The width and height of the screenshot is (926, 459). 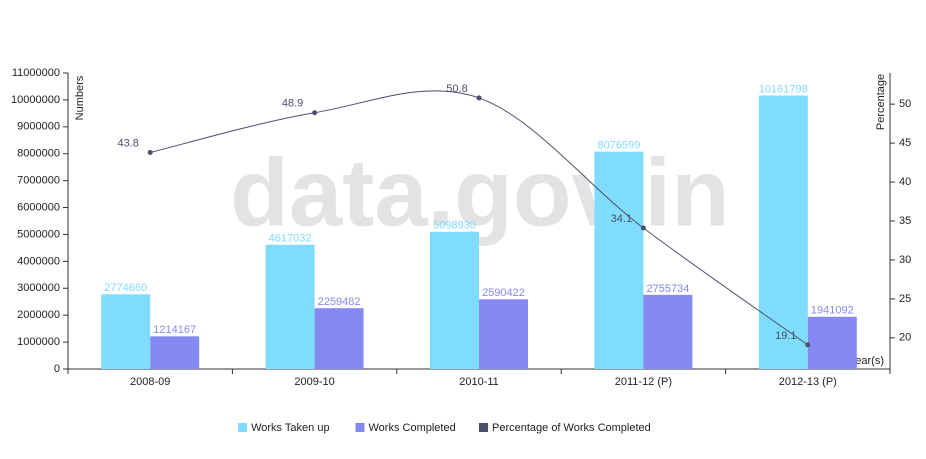 What do you see at coordinates (35, 100) in the screenshot?
I see `y-tick-label: 10000000` at bounding box center [35, 100].